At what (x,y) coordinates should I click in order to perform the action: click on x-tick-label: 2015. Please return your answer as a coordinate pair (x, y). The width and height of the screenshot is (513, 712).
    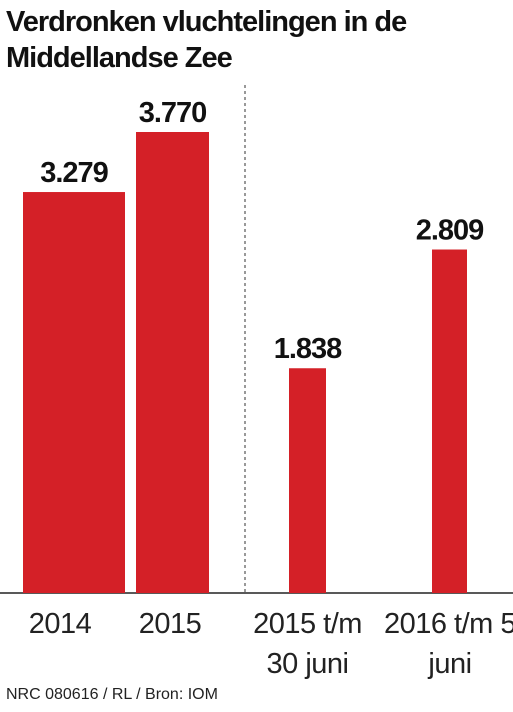
    Looking at the image, I should click on (170, 624).